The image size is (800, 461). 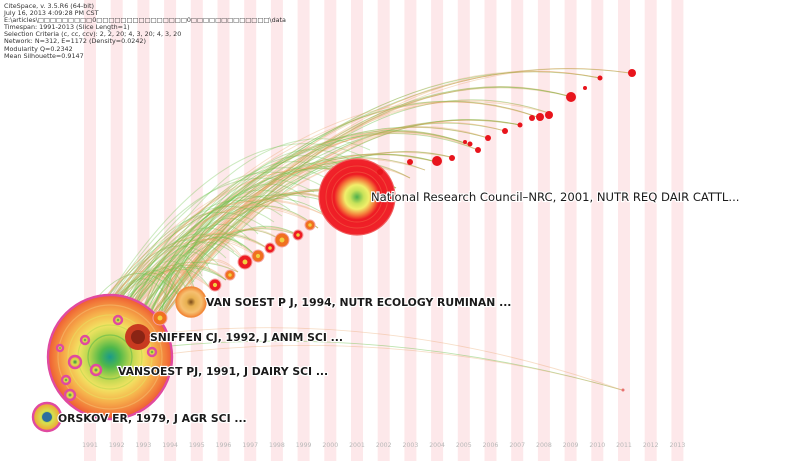 What do you see at coordinates (517, 445) in the screenshot?
I see `year-tick-2007: 2007` at bounding box center [517, 445].